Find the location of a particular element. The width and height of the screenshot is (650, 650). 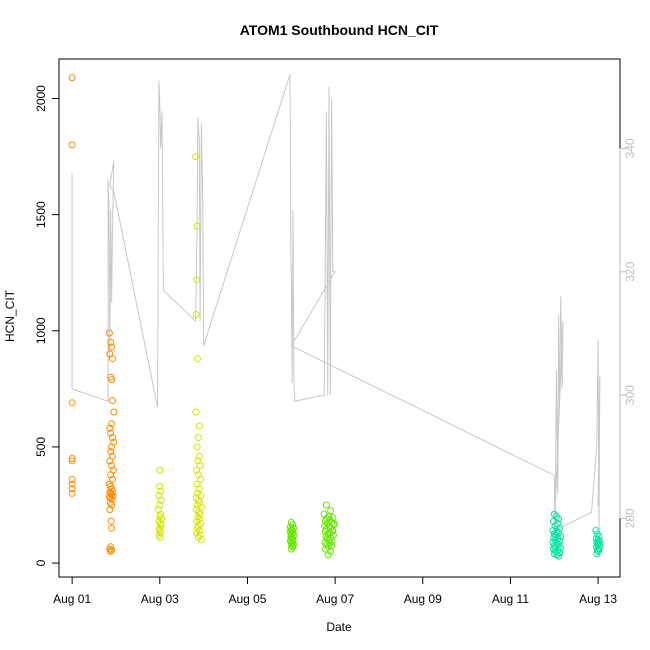

y-tick-label: 2000 is located at coordinates (41, 98).